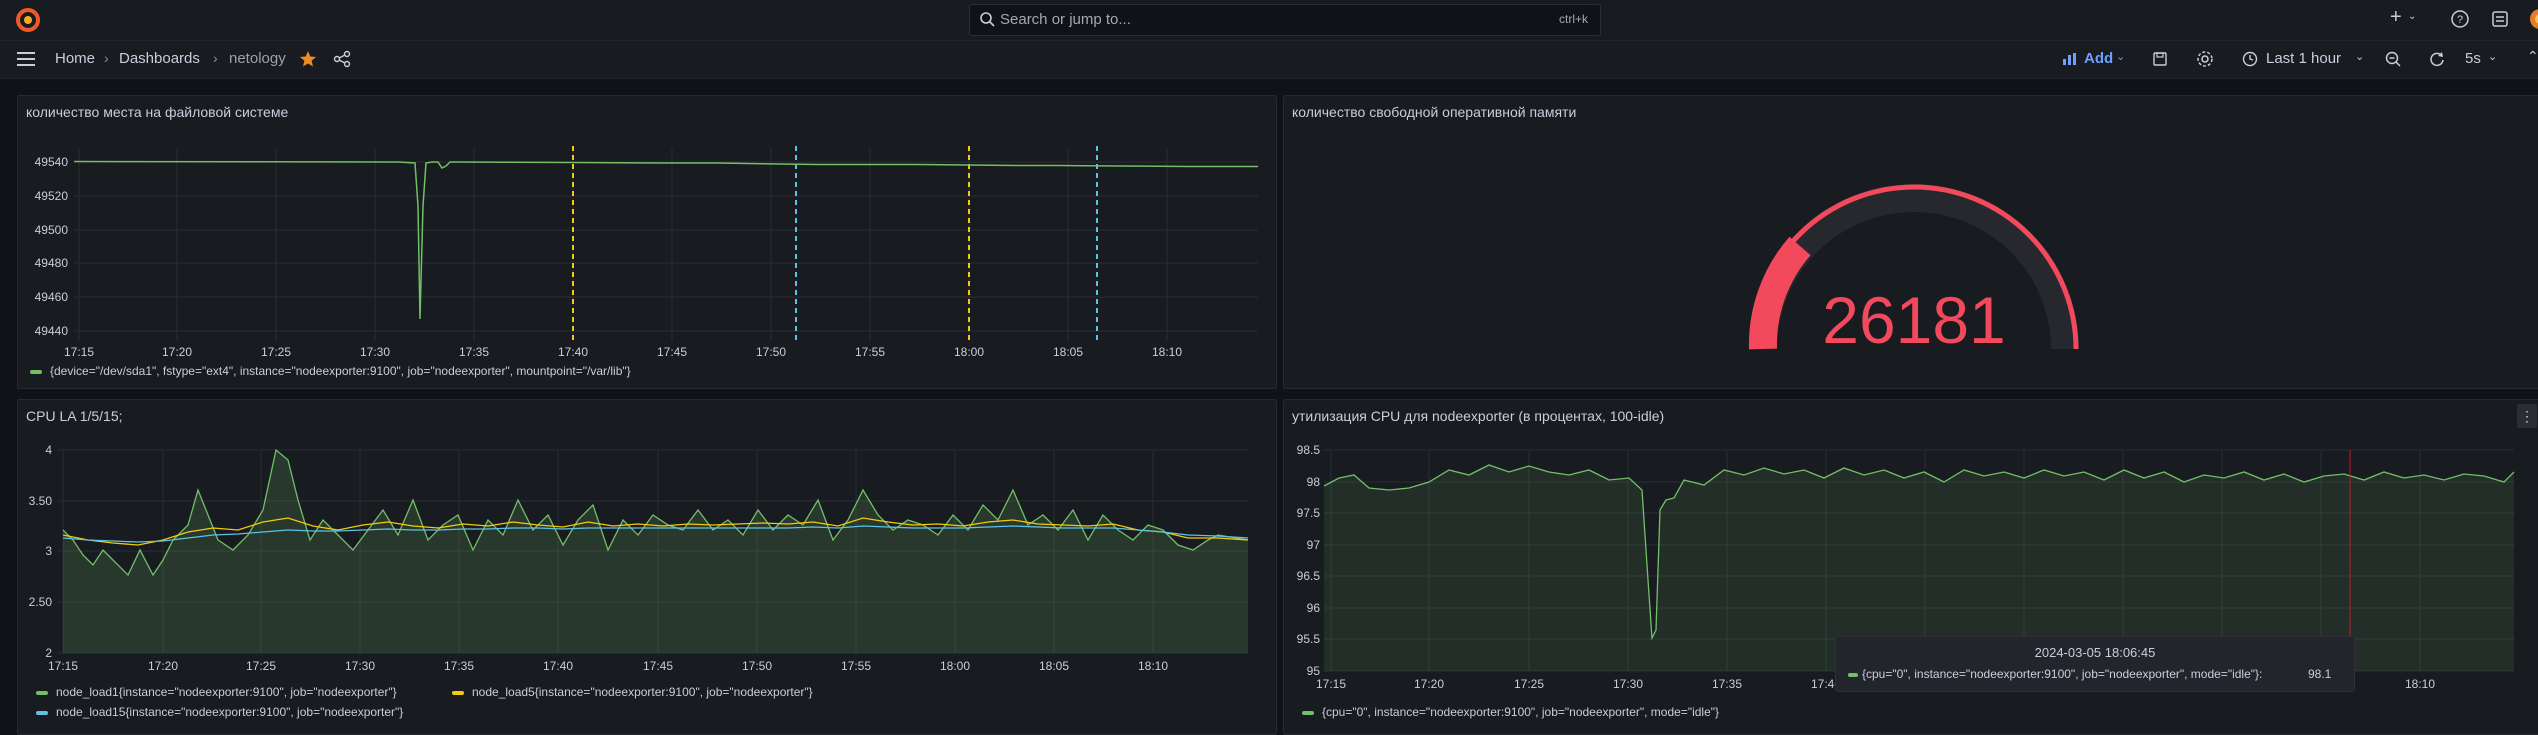 This screenshot has width=2538, height=735. What do you see at coordinates (2320, 674) in the screenshot?
I see `tooltip-value: 98.1` at bounding box center [2320, 674].